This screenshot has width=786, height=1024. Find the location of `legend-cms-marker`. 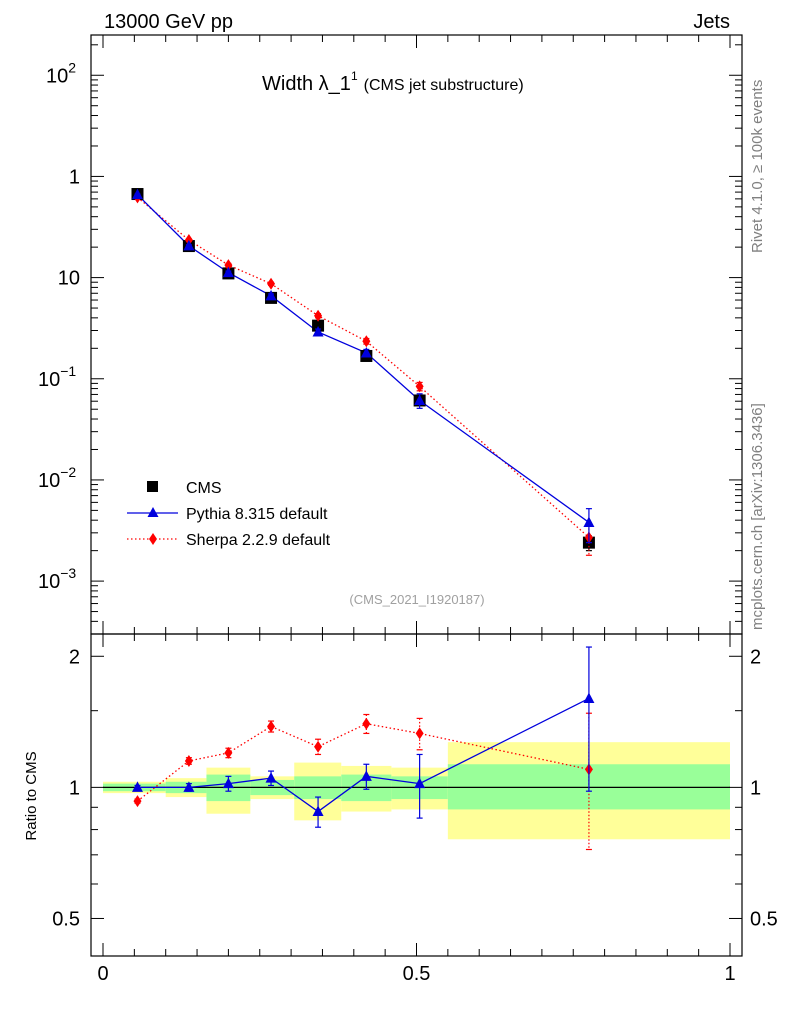

legend-cms-marker is located at coordinates (152, 486).